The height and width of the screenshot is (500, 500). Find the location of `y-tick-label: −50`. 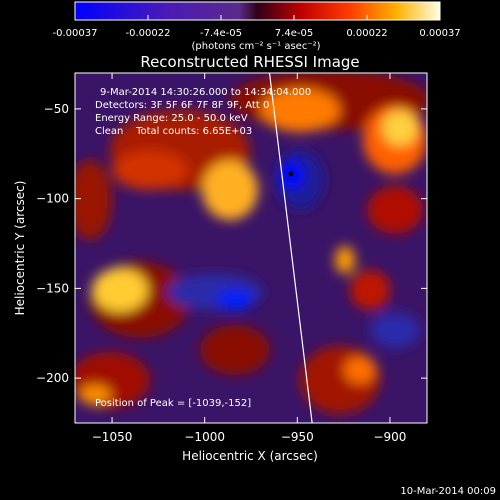

y-tick-label: −50 is located at coordinates (56, 109).